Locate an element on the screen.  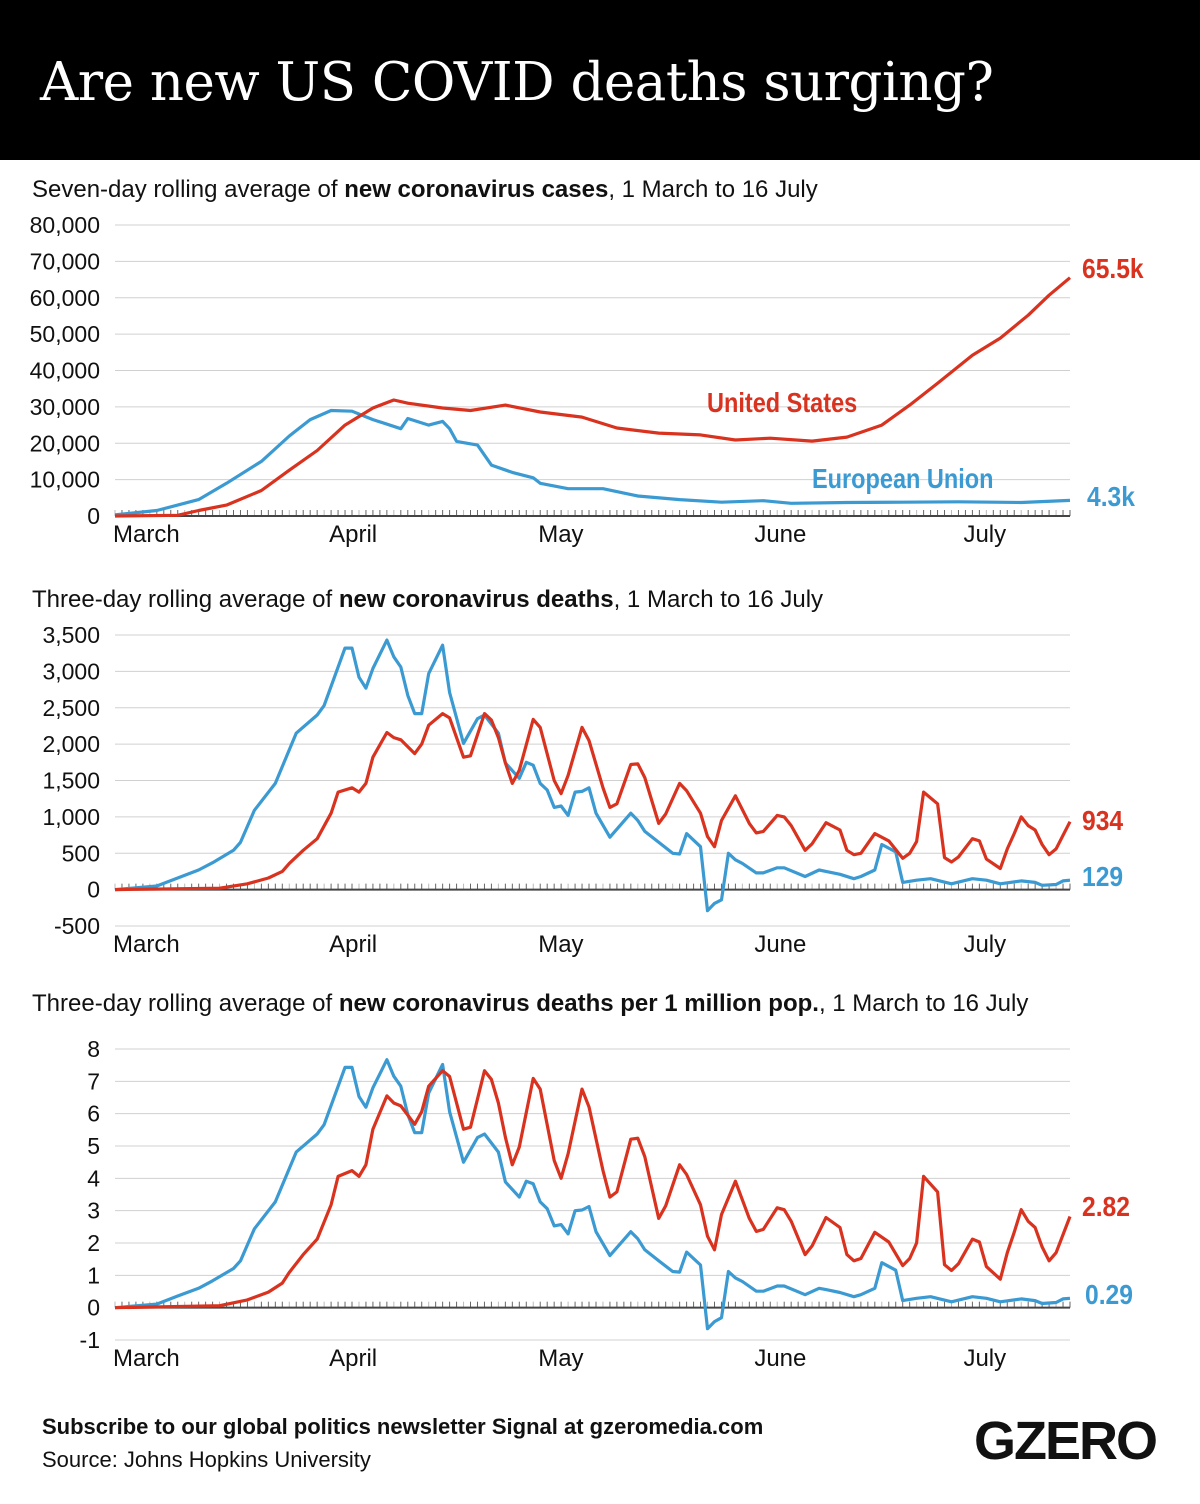
end-value-label: 934 is located at coordinates (1102, 821).